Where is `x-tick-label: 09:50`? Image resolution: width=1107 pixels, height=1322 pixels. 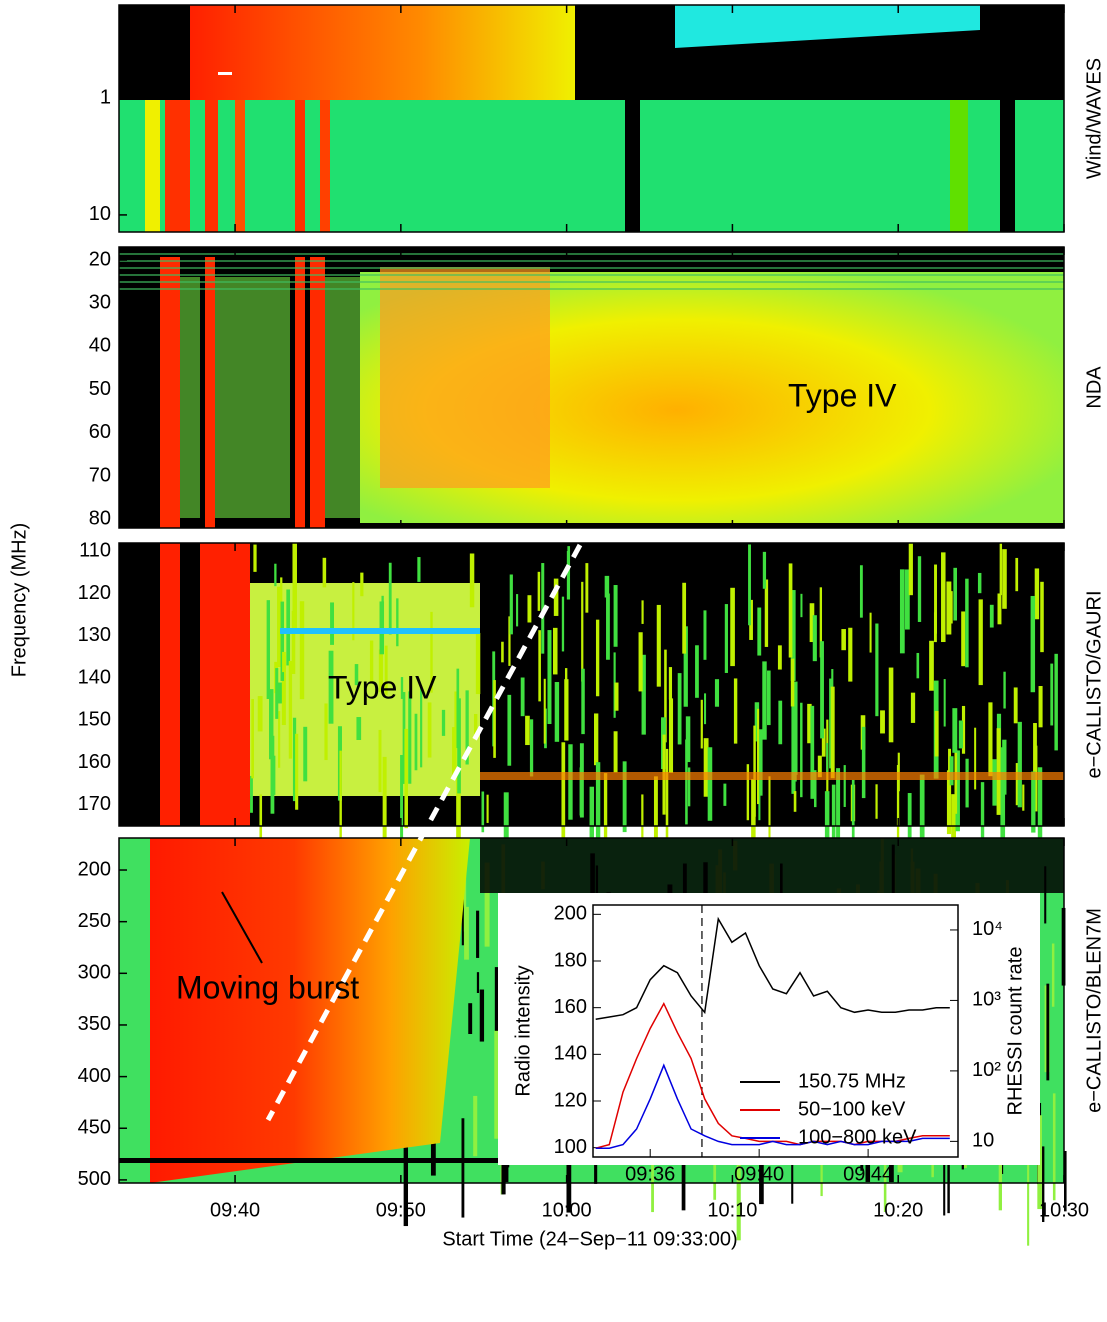 x-tick-label: 09:50 is located at coordinates (401, 1210).